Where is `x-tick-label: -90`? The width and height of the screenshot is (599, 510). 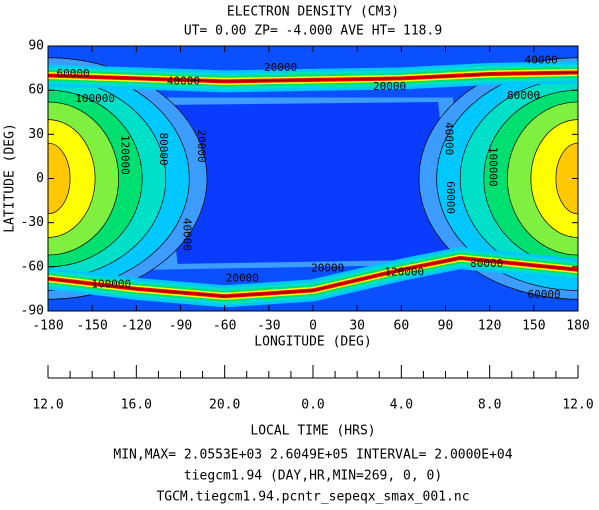
x-tick-label: -90 is located at coordinates (180, 326).